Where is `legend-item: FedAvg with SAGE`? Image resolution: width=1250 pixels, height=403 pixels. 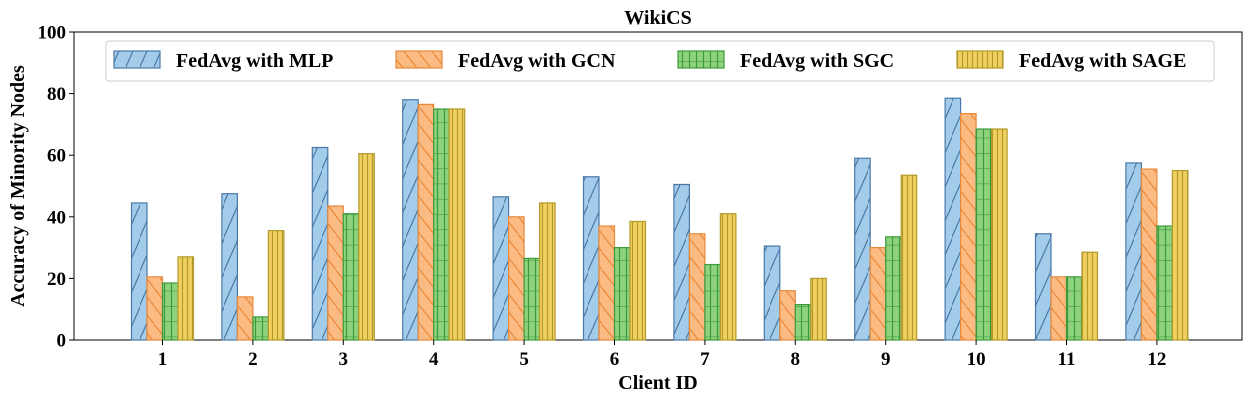
legend-item: FedAvg with SAGE is located at coordinates (1071, 61).